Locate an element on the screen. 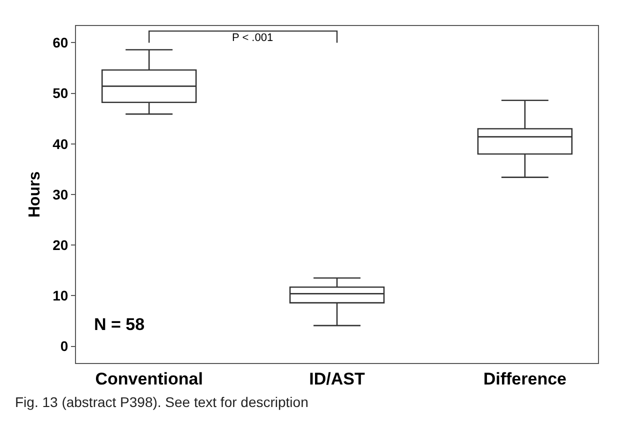 The height and width of the screenshot is (426, 635). x-tick-label: ID/AST is located at coordinates (337, 378).